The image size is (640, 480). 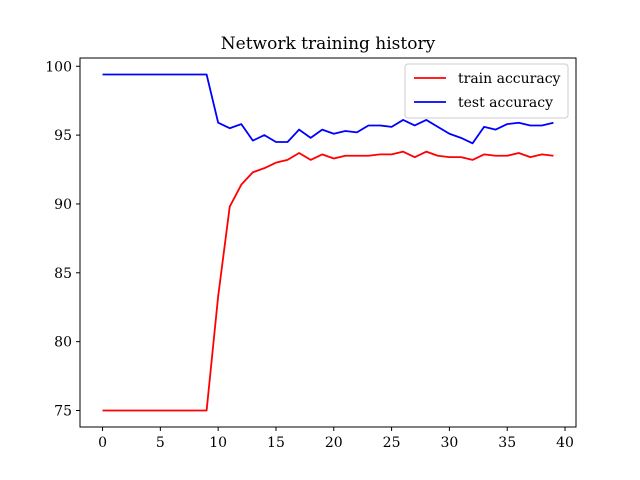 I want to click on x-tick-label: 30, so click(x=449, y=443).